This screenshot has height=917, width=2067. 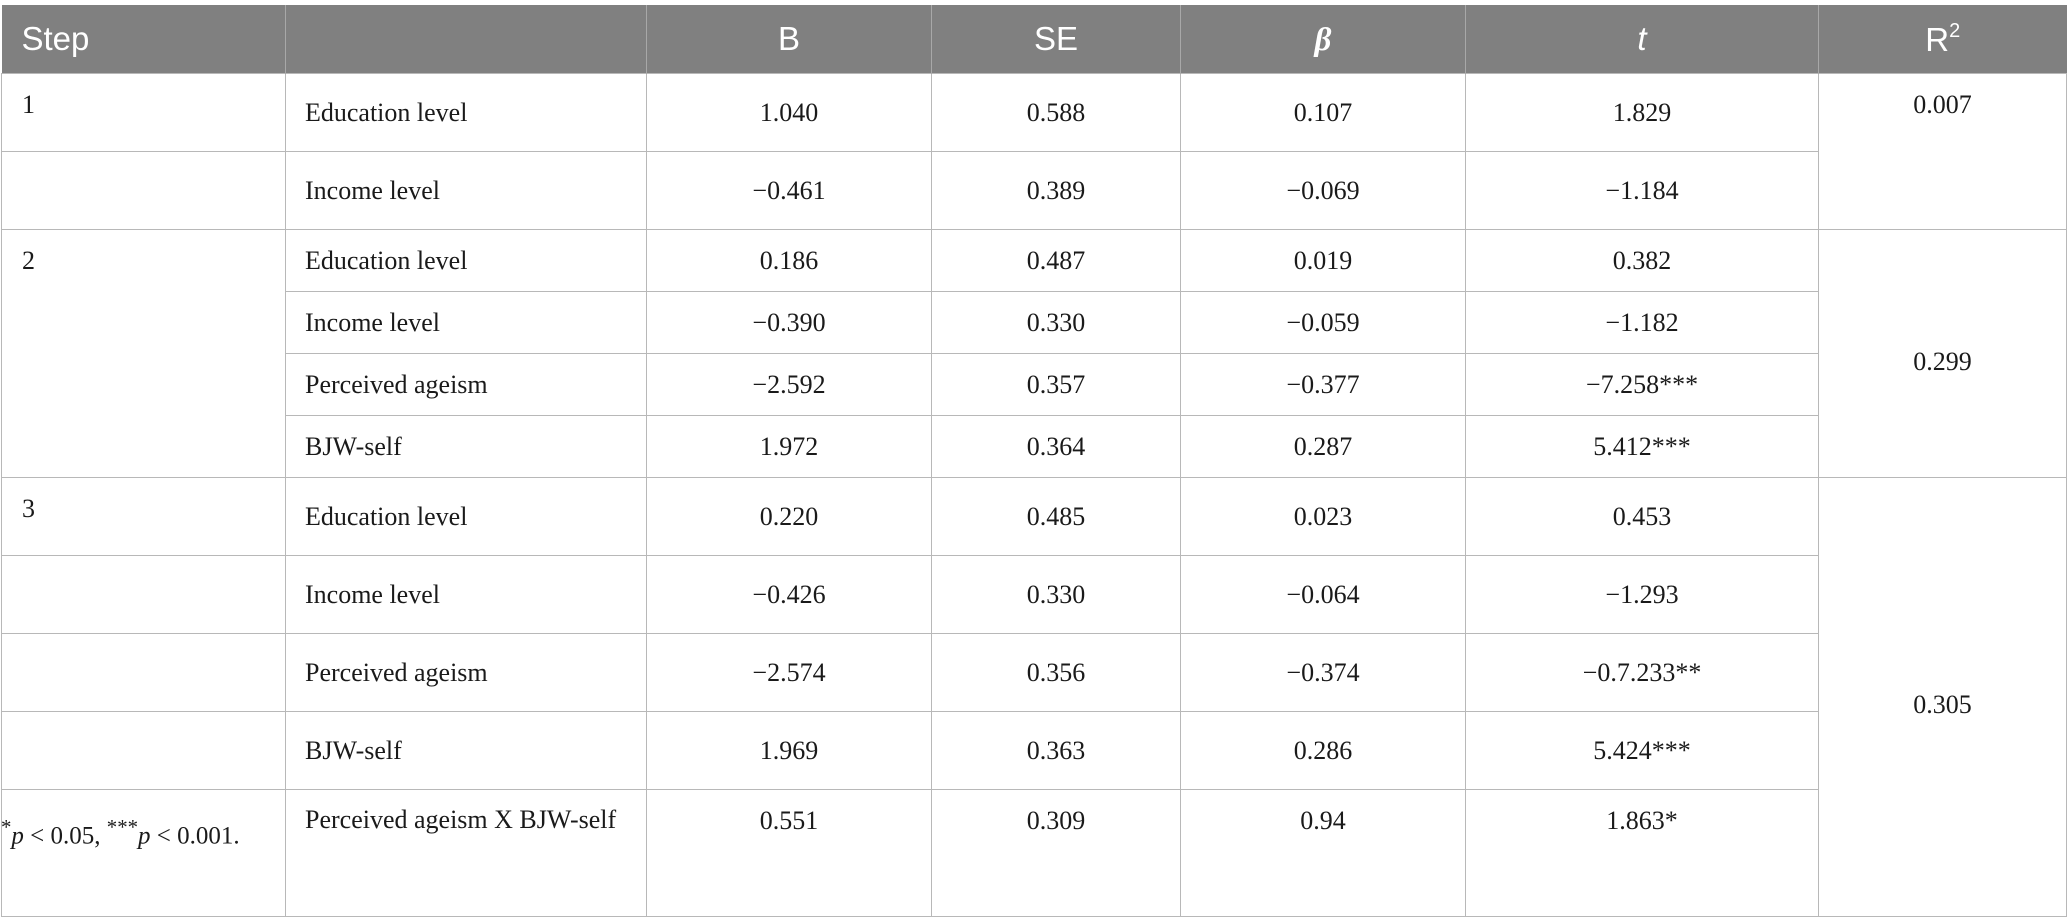 I want to click on footnote-star-1: *, so click(x=6, y=827).